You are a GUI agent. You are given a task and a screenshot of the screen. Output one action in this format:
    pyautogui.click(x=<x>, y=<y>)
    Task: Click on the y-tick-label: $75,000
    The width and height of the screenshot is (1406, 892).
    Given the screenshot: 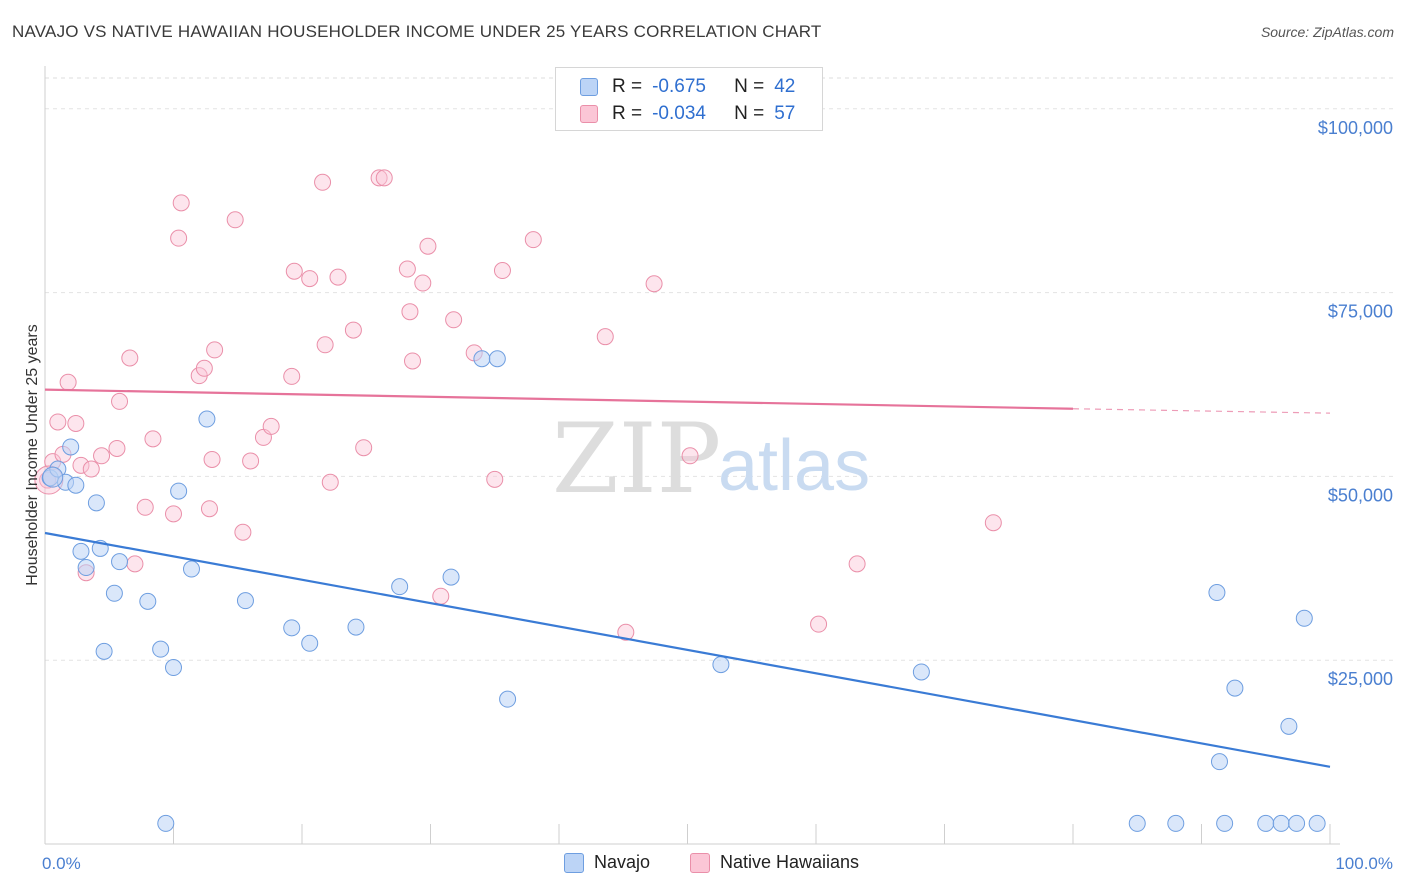 What is the action you would take?
    pyautogui.click(x=1360, y=312)
    